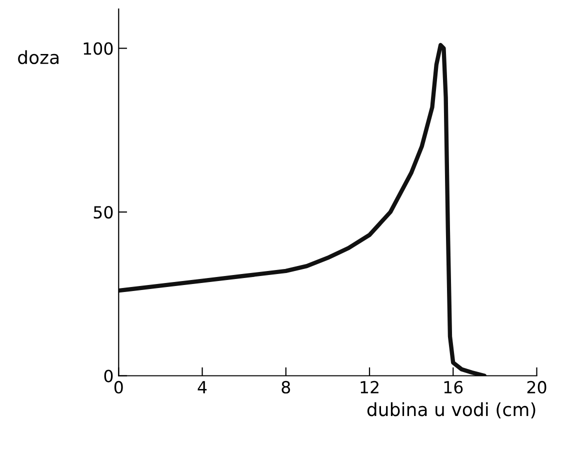  What do you see at coordinates (286, 387) in the screenshot?
I see `x-tick-label: 8` at bounding box center [286, 387].